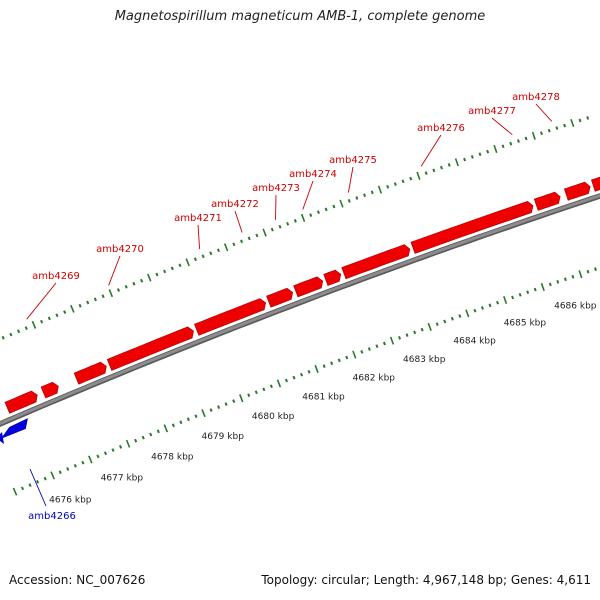 This screenshot has height=600, width=600. Describe the element at coordinates (235, 204) in the screenshot. I see `gene-label: amb4272` at that location.